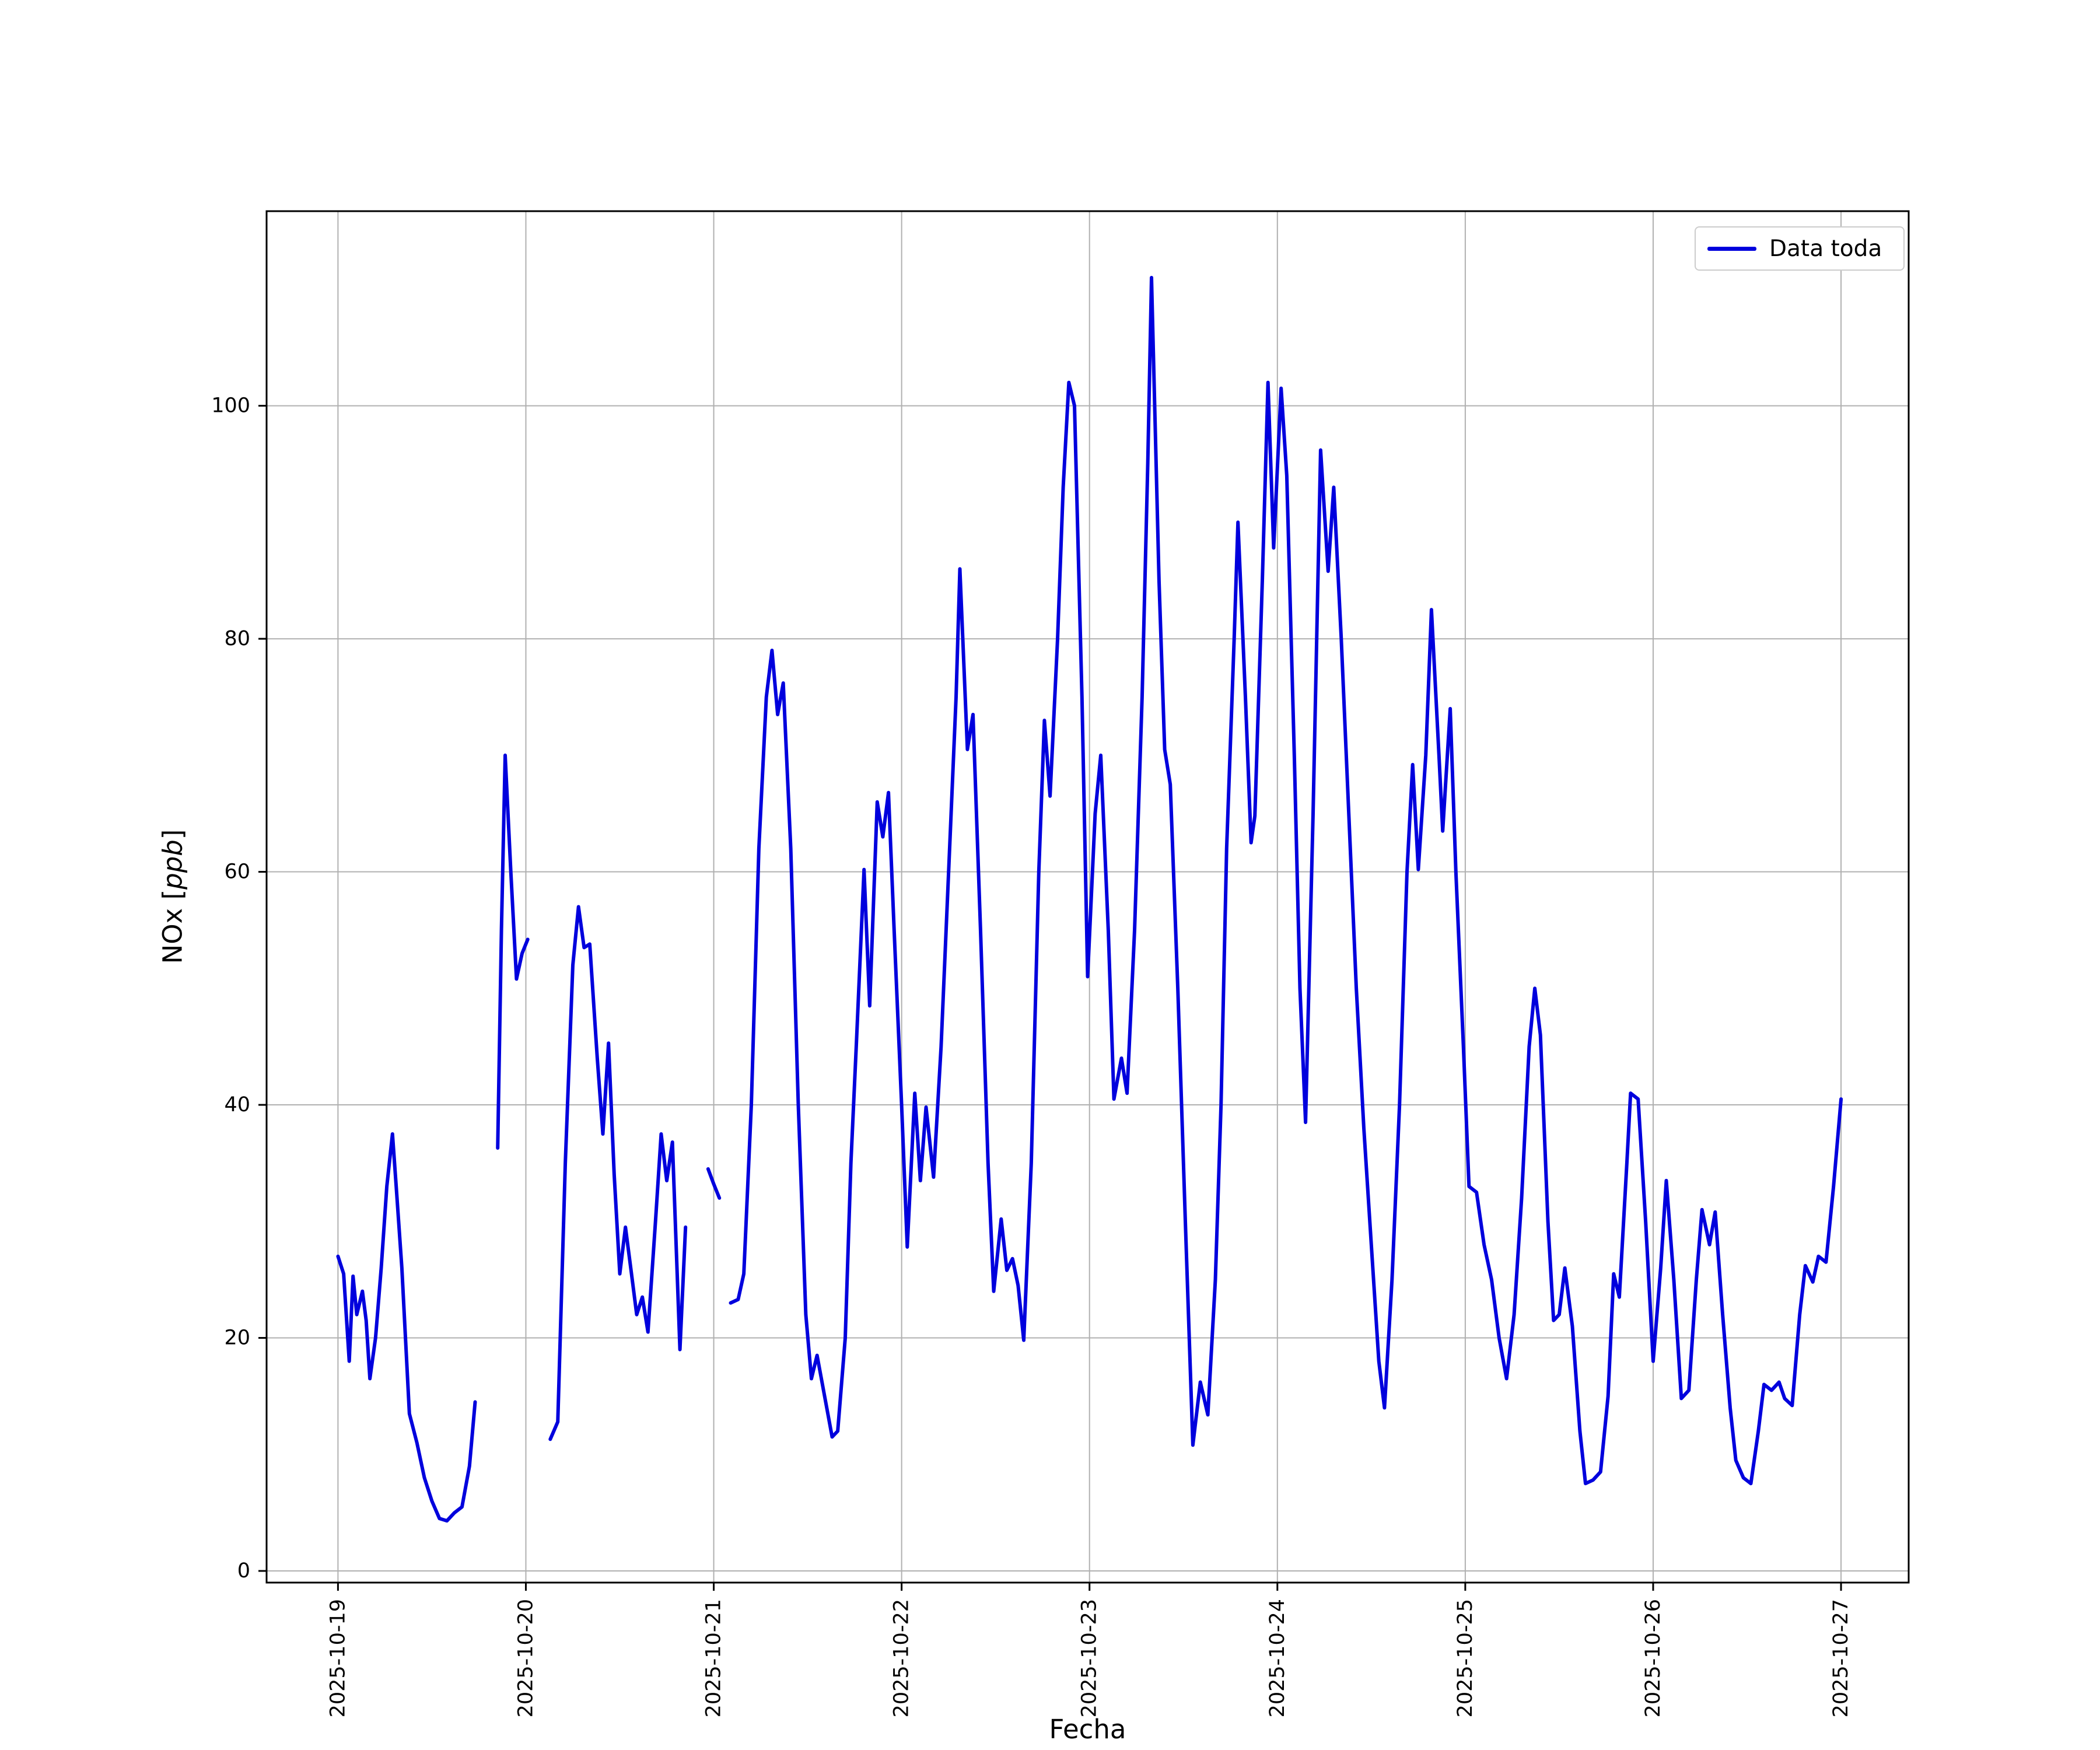 This screenshot has width=2100, height=1750. I want to click on legend-label: Data toda, so click(1825, 249).